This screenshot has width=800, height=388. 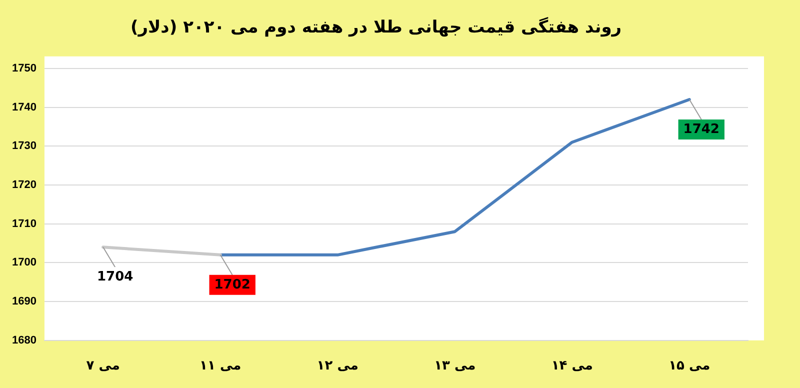 I want to click on y-tick-label: 1720, so click(x=24, y=185).